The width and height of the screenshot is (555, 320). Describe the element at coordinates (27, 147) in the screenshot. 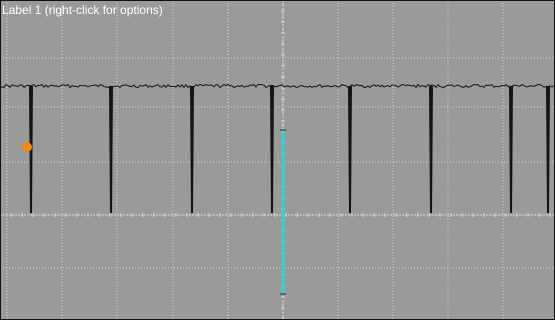

I see `orange-channel-marker` at that location.